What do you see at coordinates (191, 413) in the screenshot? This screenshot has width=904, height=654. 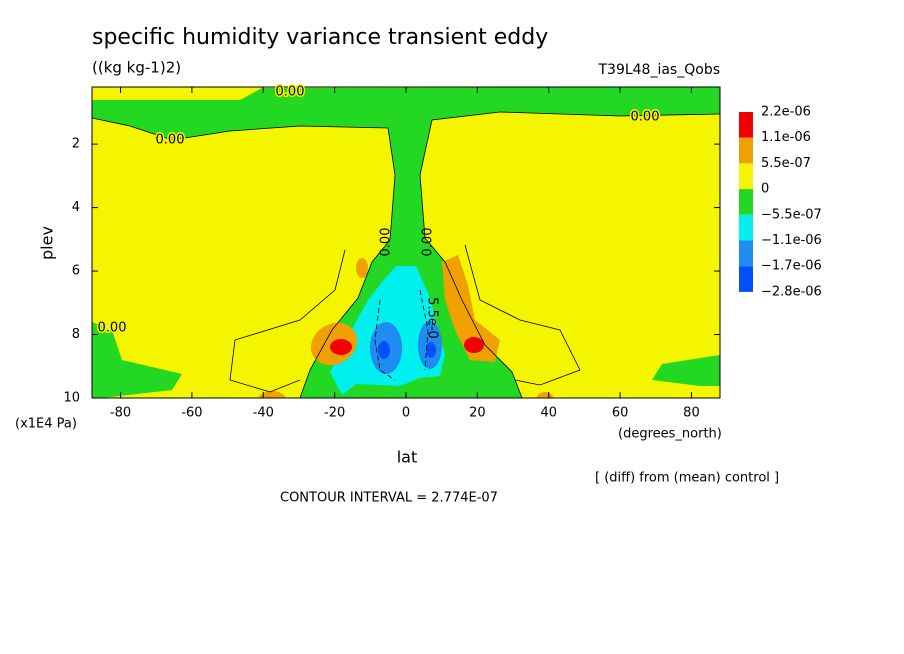 I see `x-tick-label: -60` at bounding box center [191, 413].